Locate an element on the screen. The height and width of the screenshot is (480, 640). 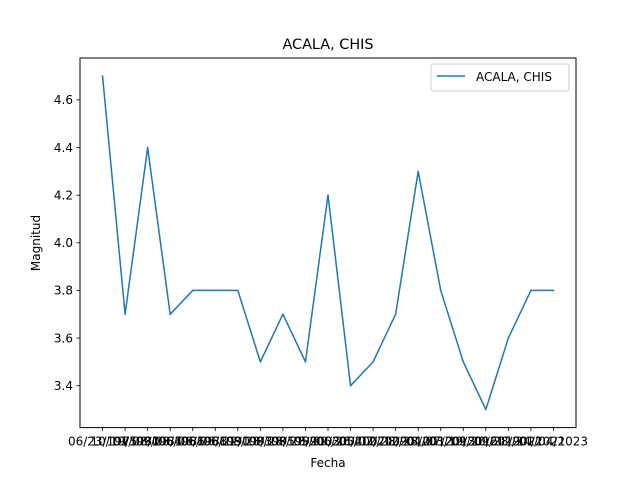
x-tick-label: 06/22/1993 is located at coordinates (237, 442).